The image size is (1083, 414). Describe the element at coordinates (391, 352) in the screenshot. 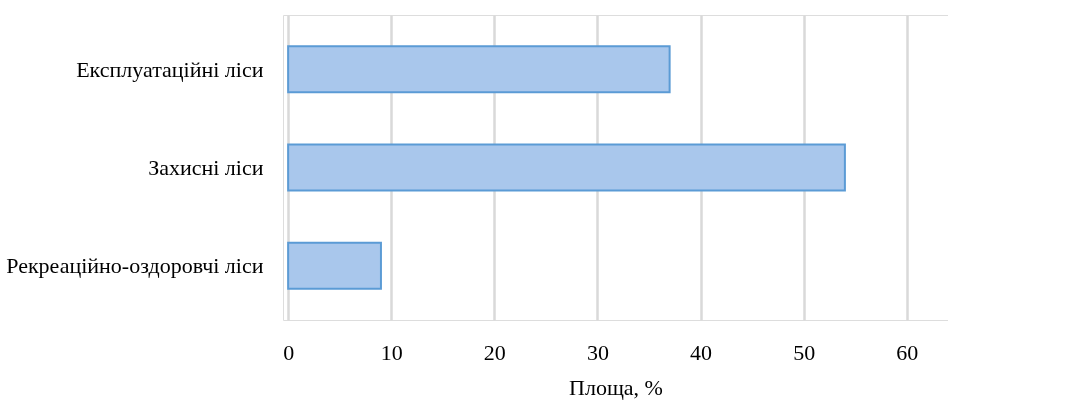

I see `x-tick-label: 10` at that location.